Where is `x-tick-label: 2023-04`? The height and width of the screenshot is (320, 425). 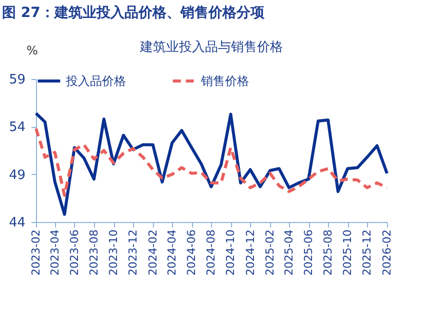
x-tick-label: 2023-04 is located at coordinates (55, 253).